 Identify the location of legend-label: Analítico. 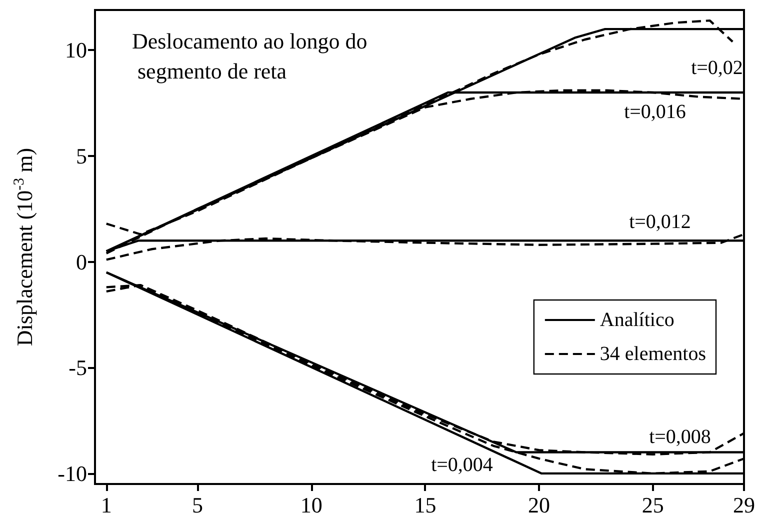
(637, 320).